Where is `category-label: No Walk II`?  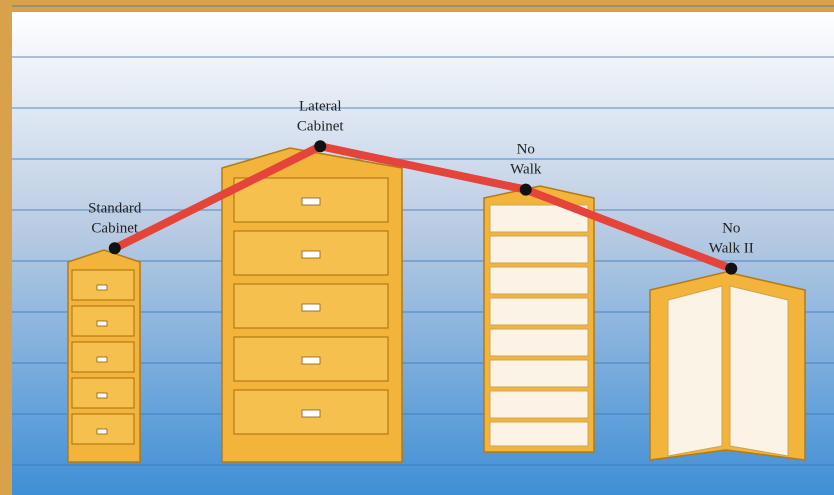
category-label: No Walk II is located at coordinates (731, 239).